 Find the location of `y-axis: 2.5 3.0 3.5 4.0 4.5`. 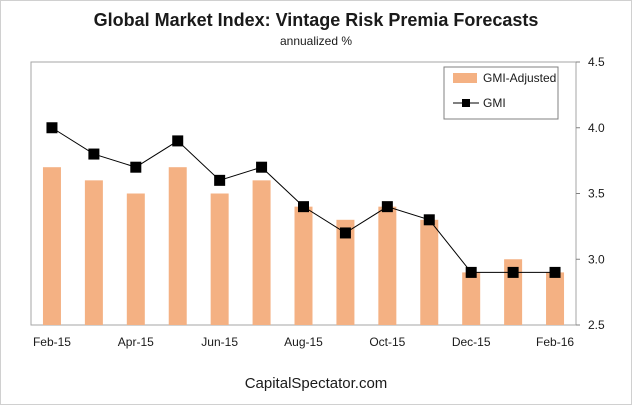

y-axis: 2.5 3.0 3.5 4.0 4.5 is located at coordinates (590, 193).